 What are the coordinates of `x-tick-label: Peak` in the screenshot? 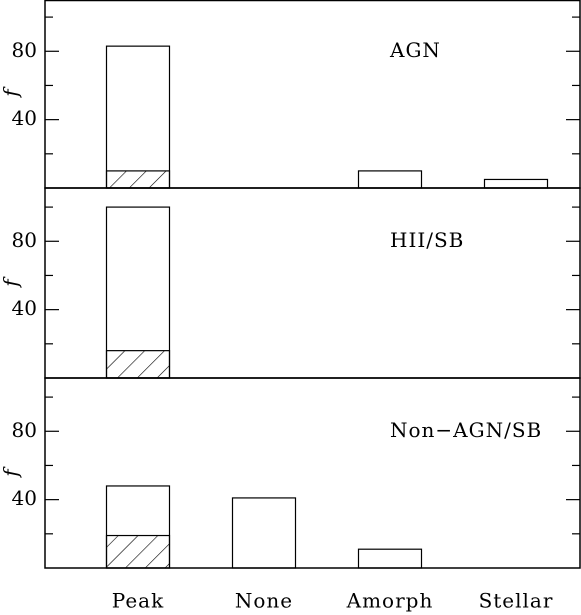 It's located at (138, 601).